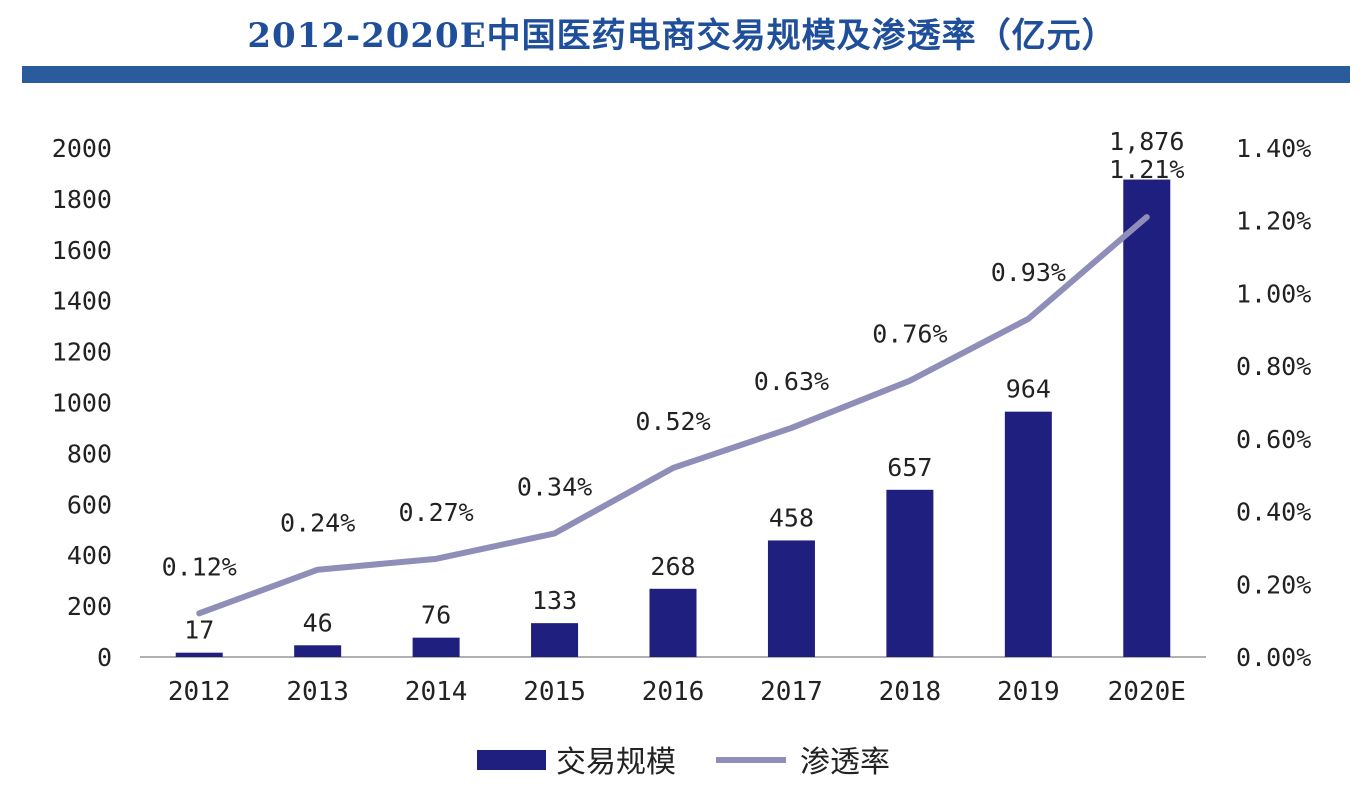 This screenshot has height=800, width=1364. I want to click on bar-value-label: 133, so click(554, 600).